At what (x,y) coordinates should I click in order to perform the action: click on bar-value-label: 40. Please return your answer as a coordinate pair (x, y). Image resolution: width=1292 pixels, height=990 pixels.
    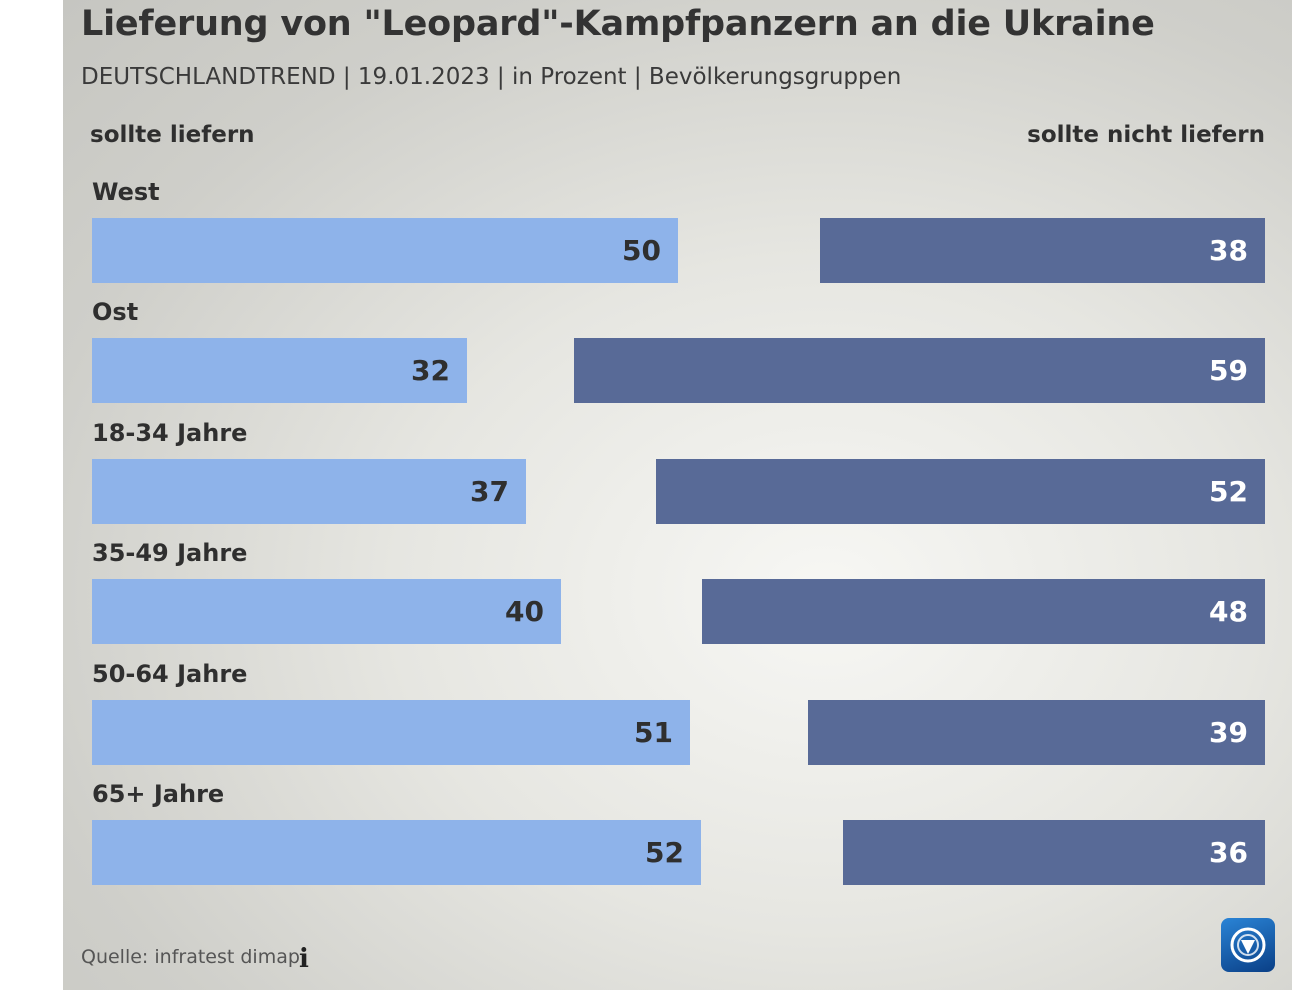
    Looking at the image, I should click on (524, 611).